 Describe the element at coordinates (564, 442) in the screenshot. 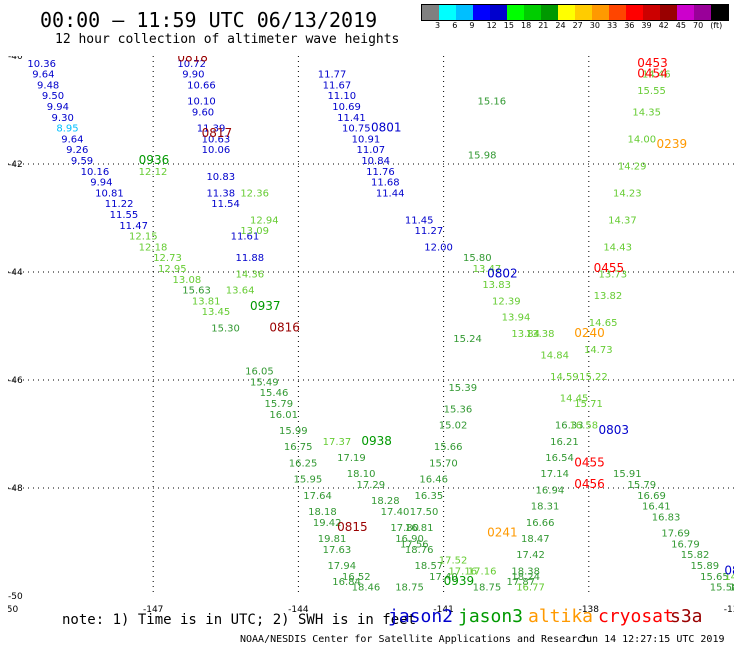

I see `swh-label-jason3: 16.21` at that location.